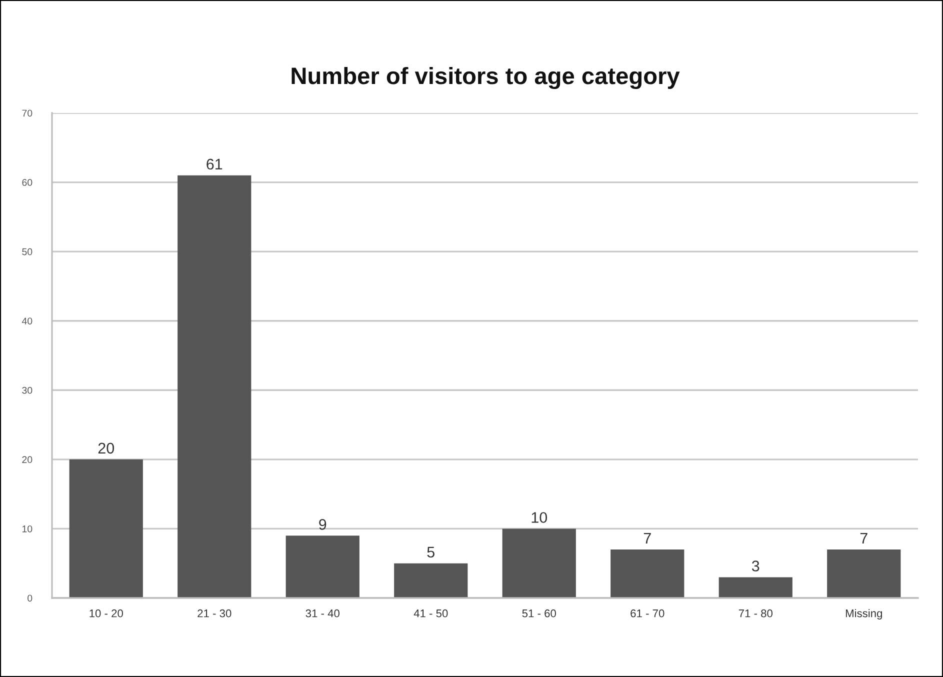 This screenshot has width=943, height=677. Describe the element at coordinates (106, 613) in the screenshot. I see `x-tick-label: 10 - 20` at that location.